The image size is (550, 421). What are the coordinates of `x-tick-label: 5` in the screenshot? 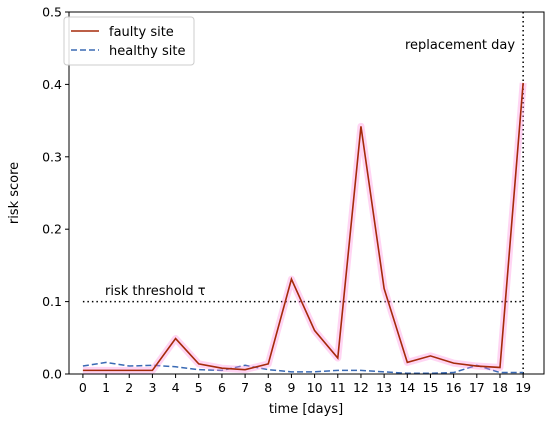 It's located at (199, 387).